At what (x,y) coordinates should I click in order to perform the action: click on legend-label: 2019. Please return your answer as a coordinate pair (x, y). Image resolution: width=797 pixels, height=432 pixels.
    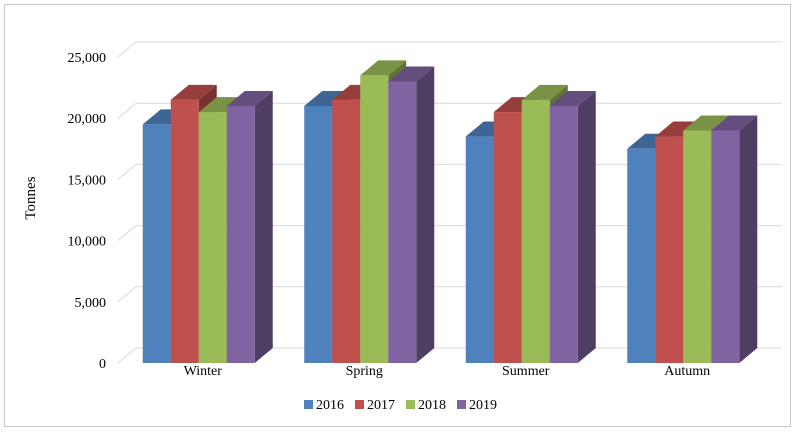
    Looking at the image, I should click on (483, 405).